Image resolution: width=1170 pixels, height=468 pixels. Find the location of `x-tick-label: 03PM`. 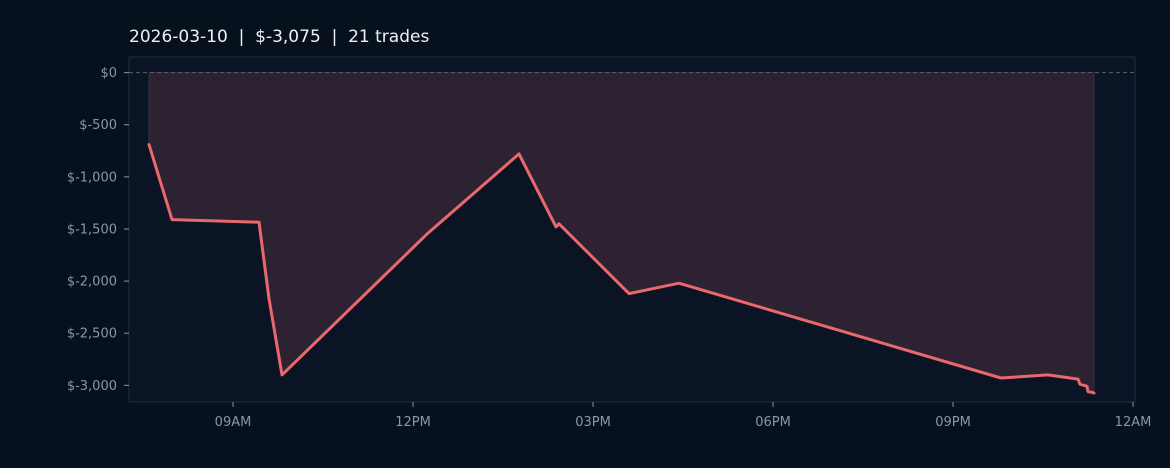

x-tick-label: 03PM is located at coordinates (593, 422).